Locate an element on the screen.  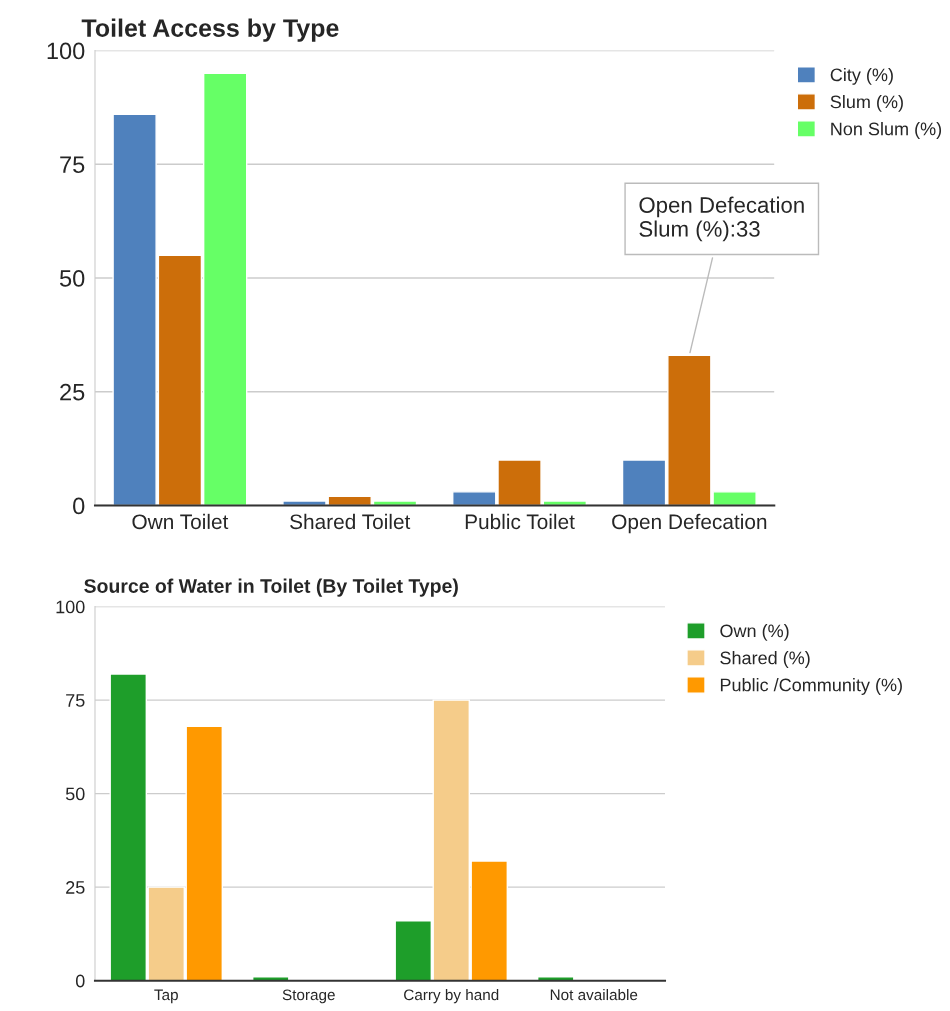
x-tick-label: Public Toilet is located at coordinates (520, 521).